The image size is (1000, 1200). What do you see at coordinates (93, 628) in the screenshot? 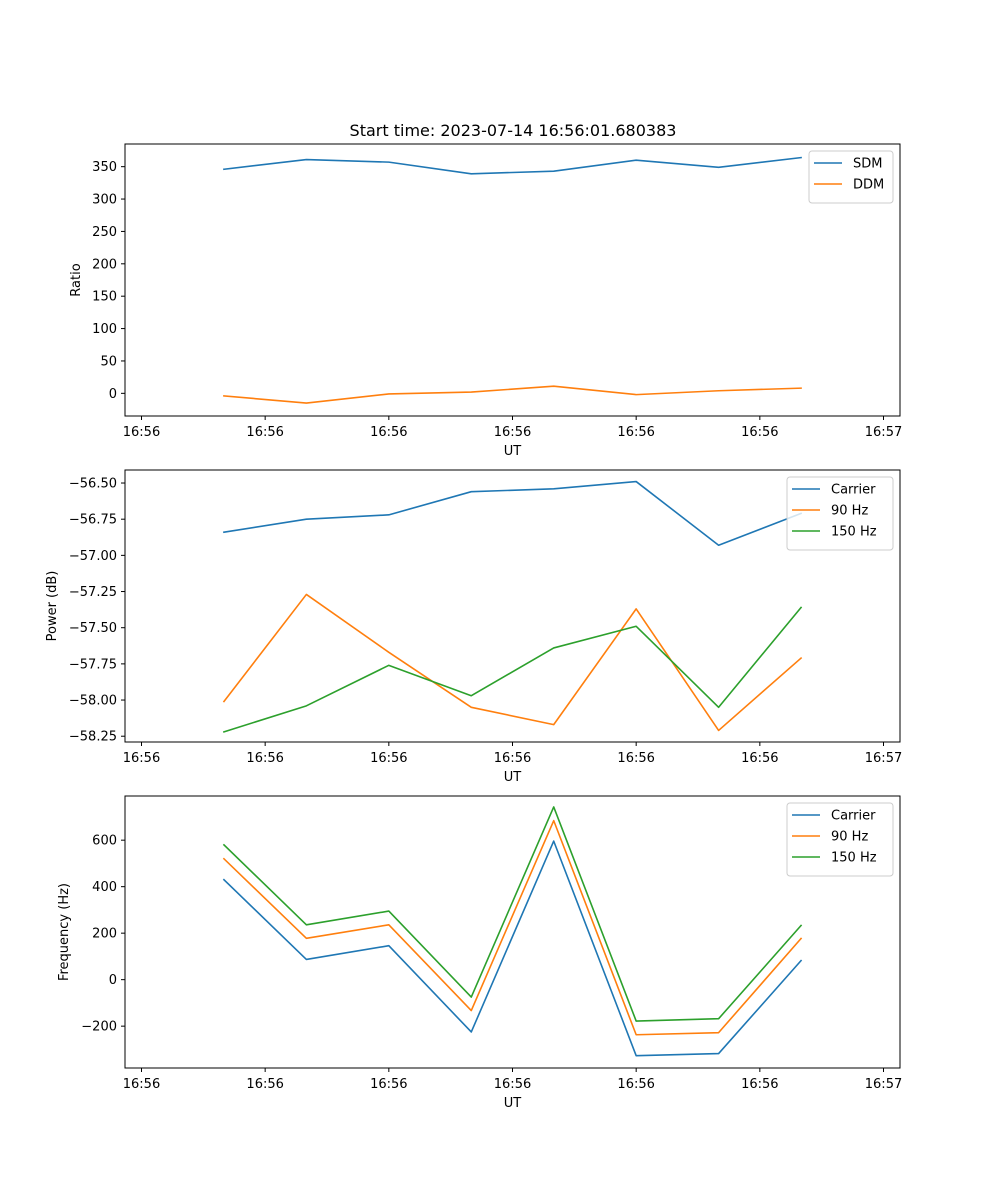
I see `y-tick-label: −57.50` at bounding box center [93, 628].